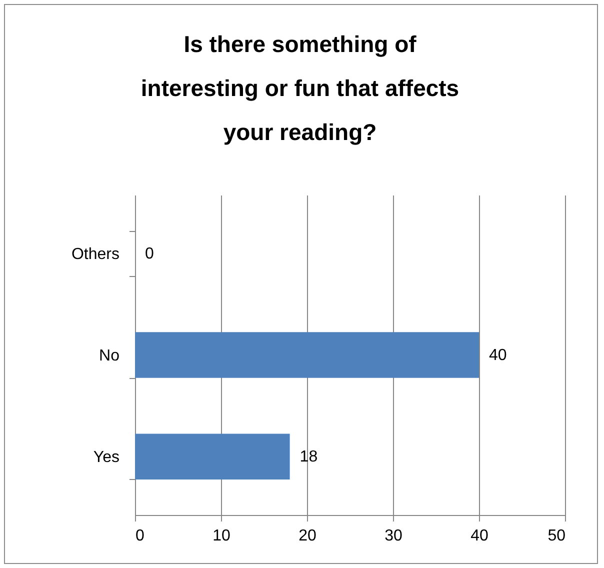  What do you see at coordinates (109, 356) in the screenshot?
I see `y-tick-label: No` at bounding box center [109, 356].